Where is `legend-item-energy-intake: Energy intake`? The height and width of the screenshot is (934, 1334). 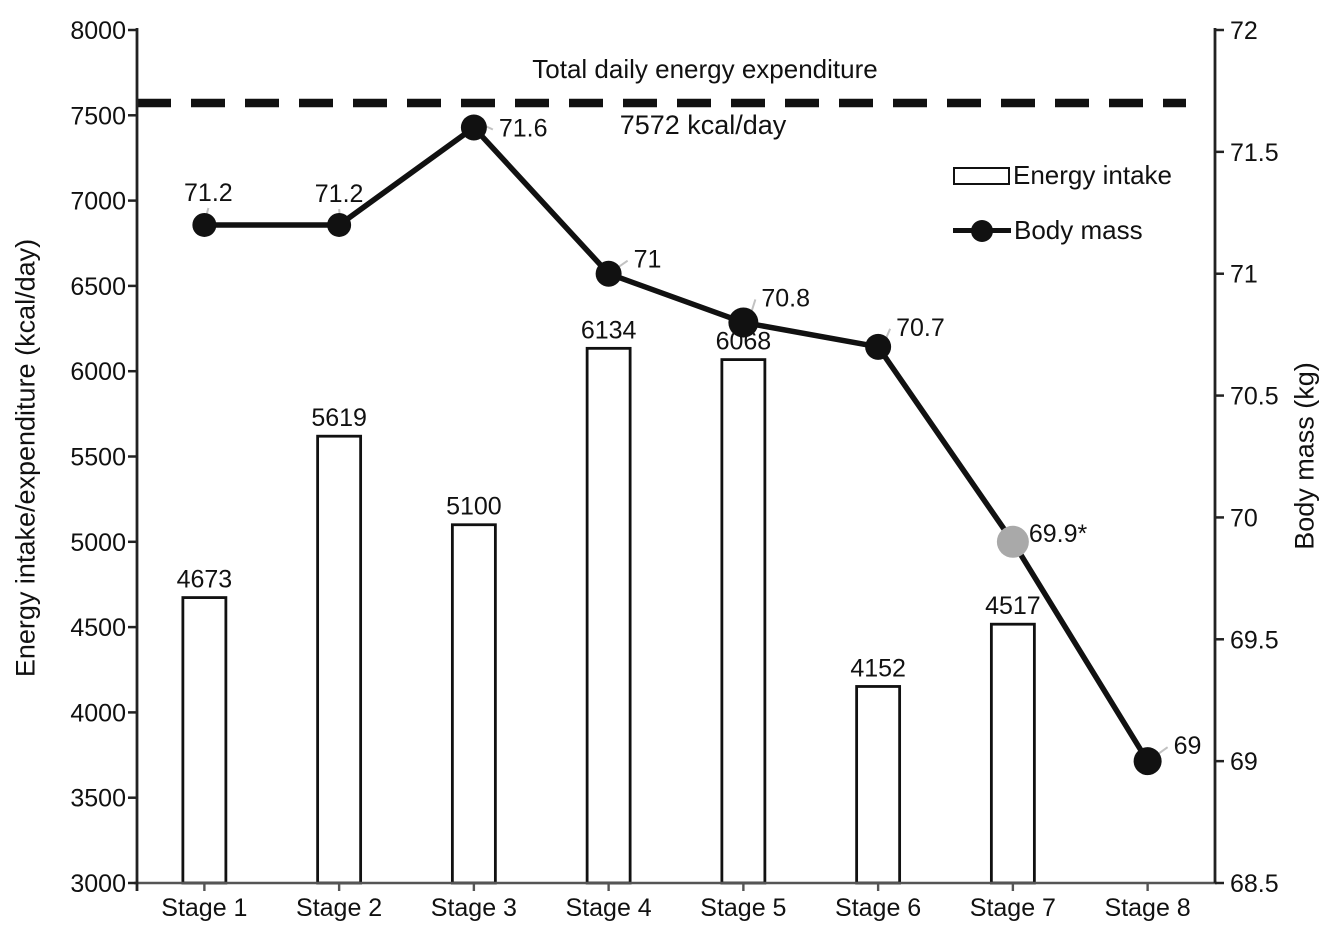 legend-item-energy-intake: Energy intake is located at coordinates (1062, 175).